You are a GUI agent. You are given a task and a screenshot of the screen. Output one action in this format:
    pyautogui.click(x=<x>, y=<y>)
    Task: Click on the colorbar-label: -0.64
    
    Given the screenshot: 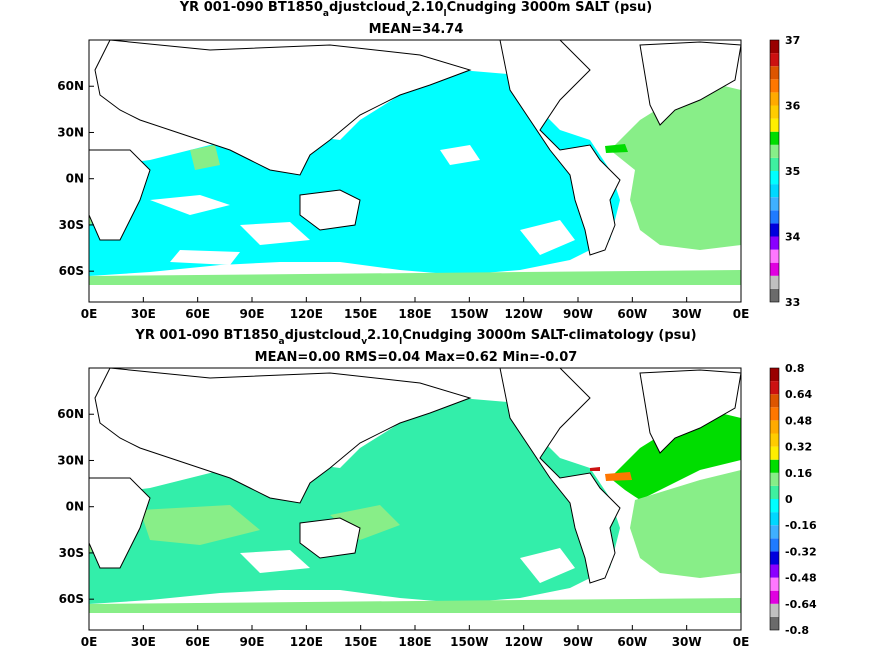 What is the action you would take?
    pyautogui.click(x=801, y=604)
    